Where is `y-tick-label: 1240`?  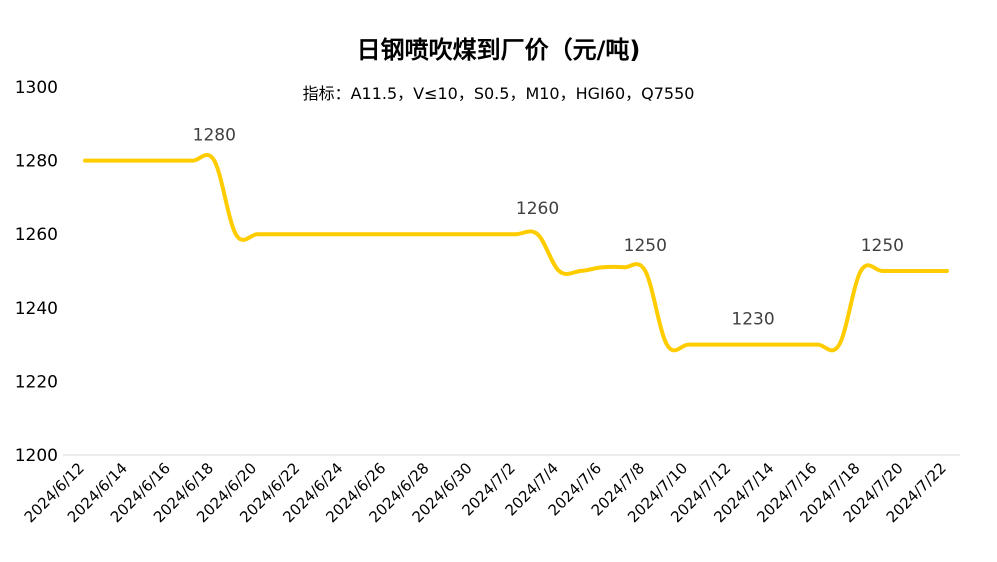
y-tick-label: 1240 is located at coordinates (36, 309).